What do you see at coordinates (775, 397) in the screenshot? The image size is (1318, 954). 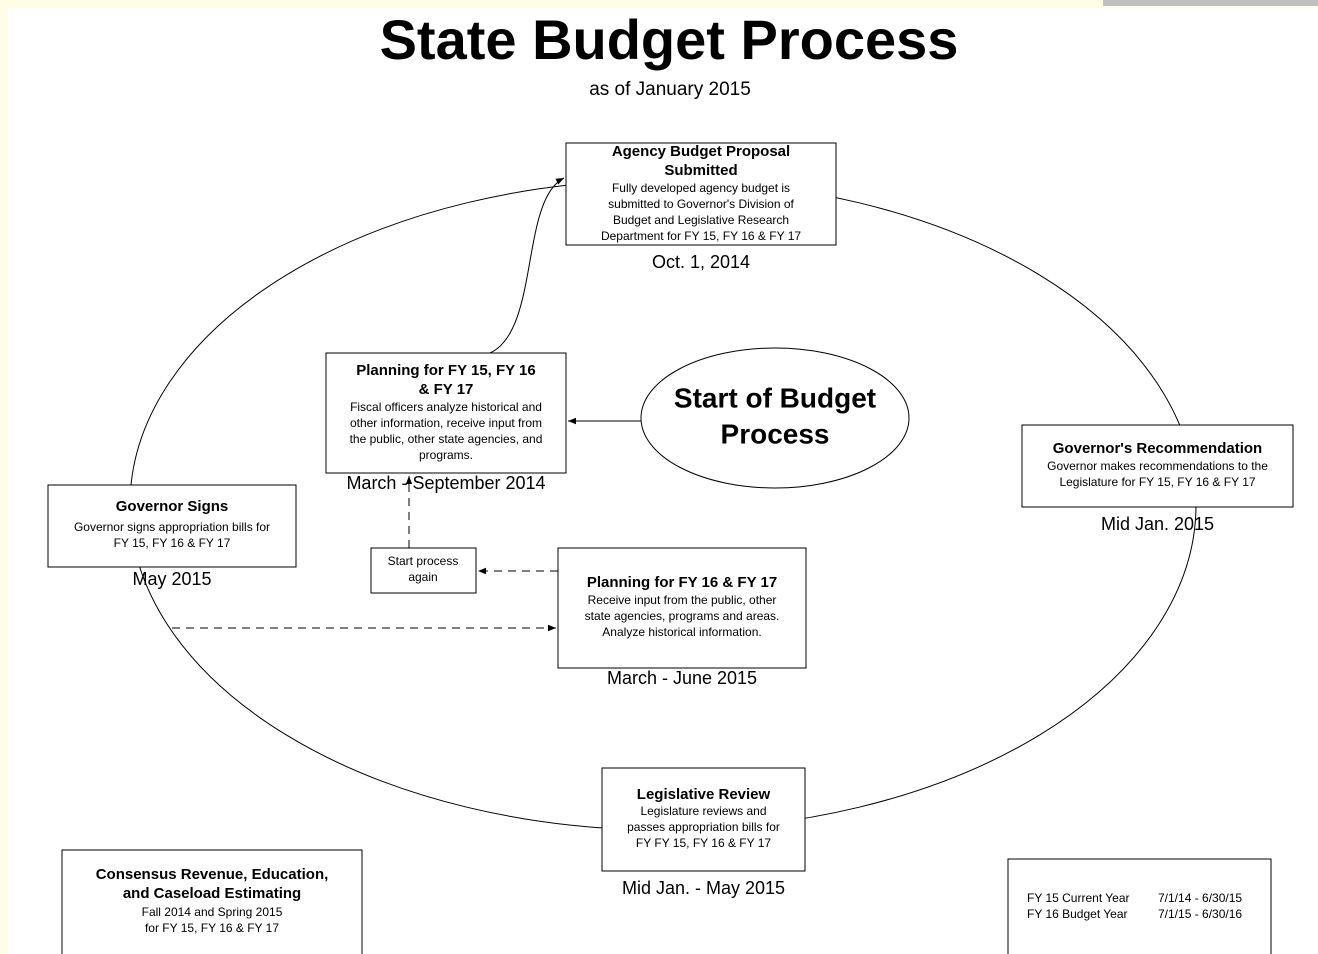 I see `start-label: Start of Budget` at bounding box center [775, 397].